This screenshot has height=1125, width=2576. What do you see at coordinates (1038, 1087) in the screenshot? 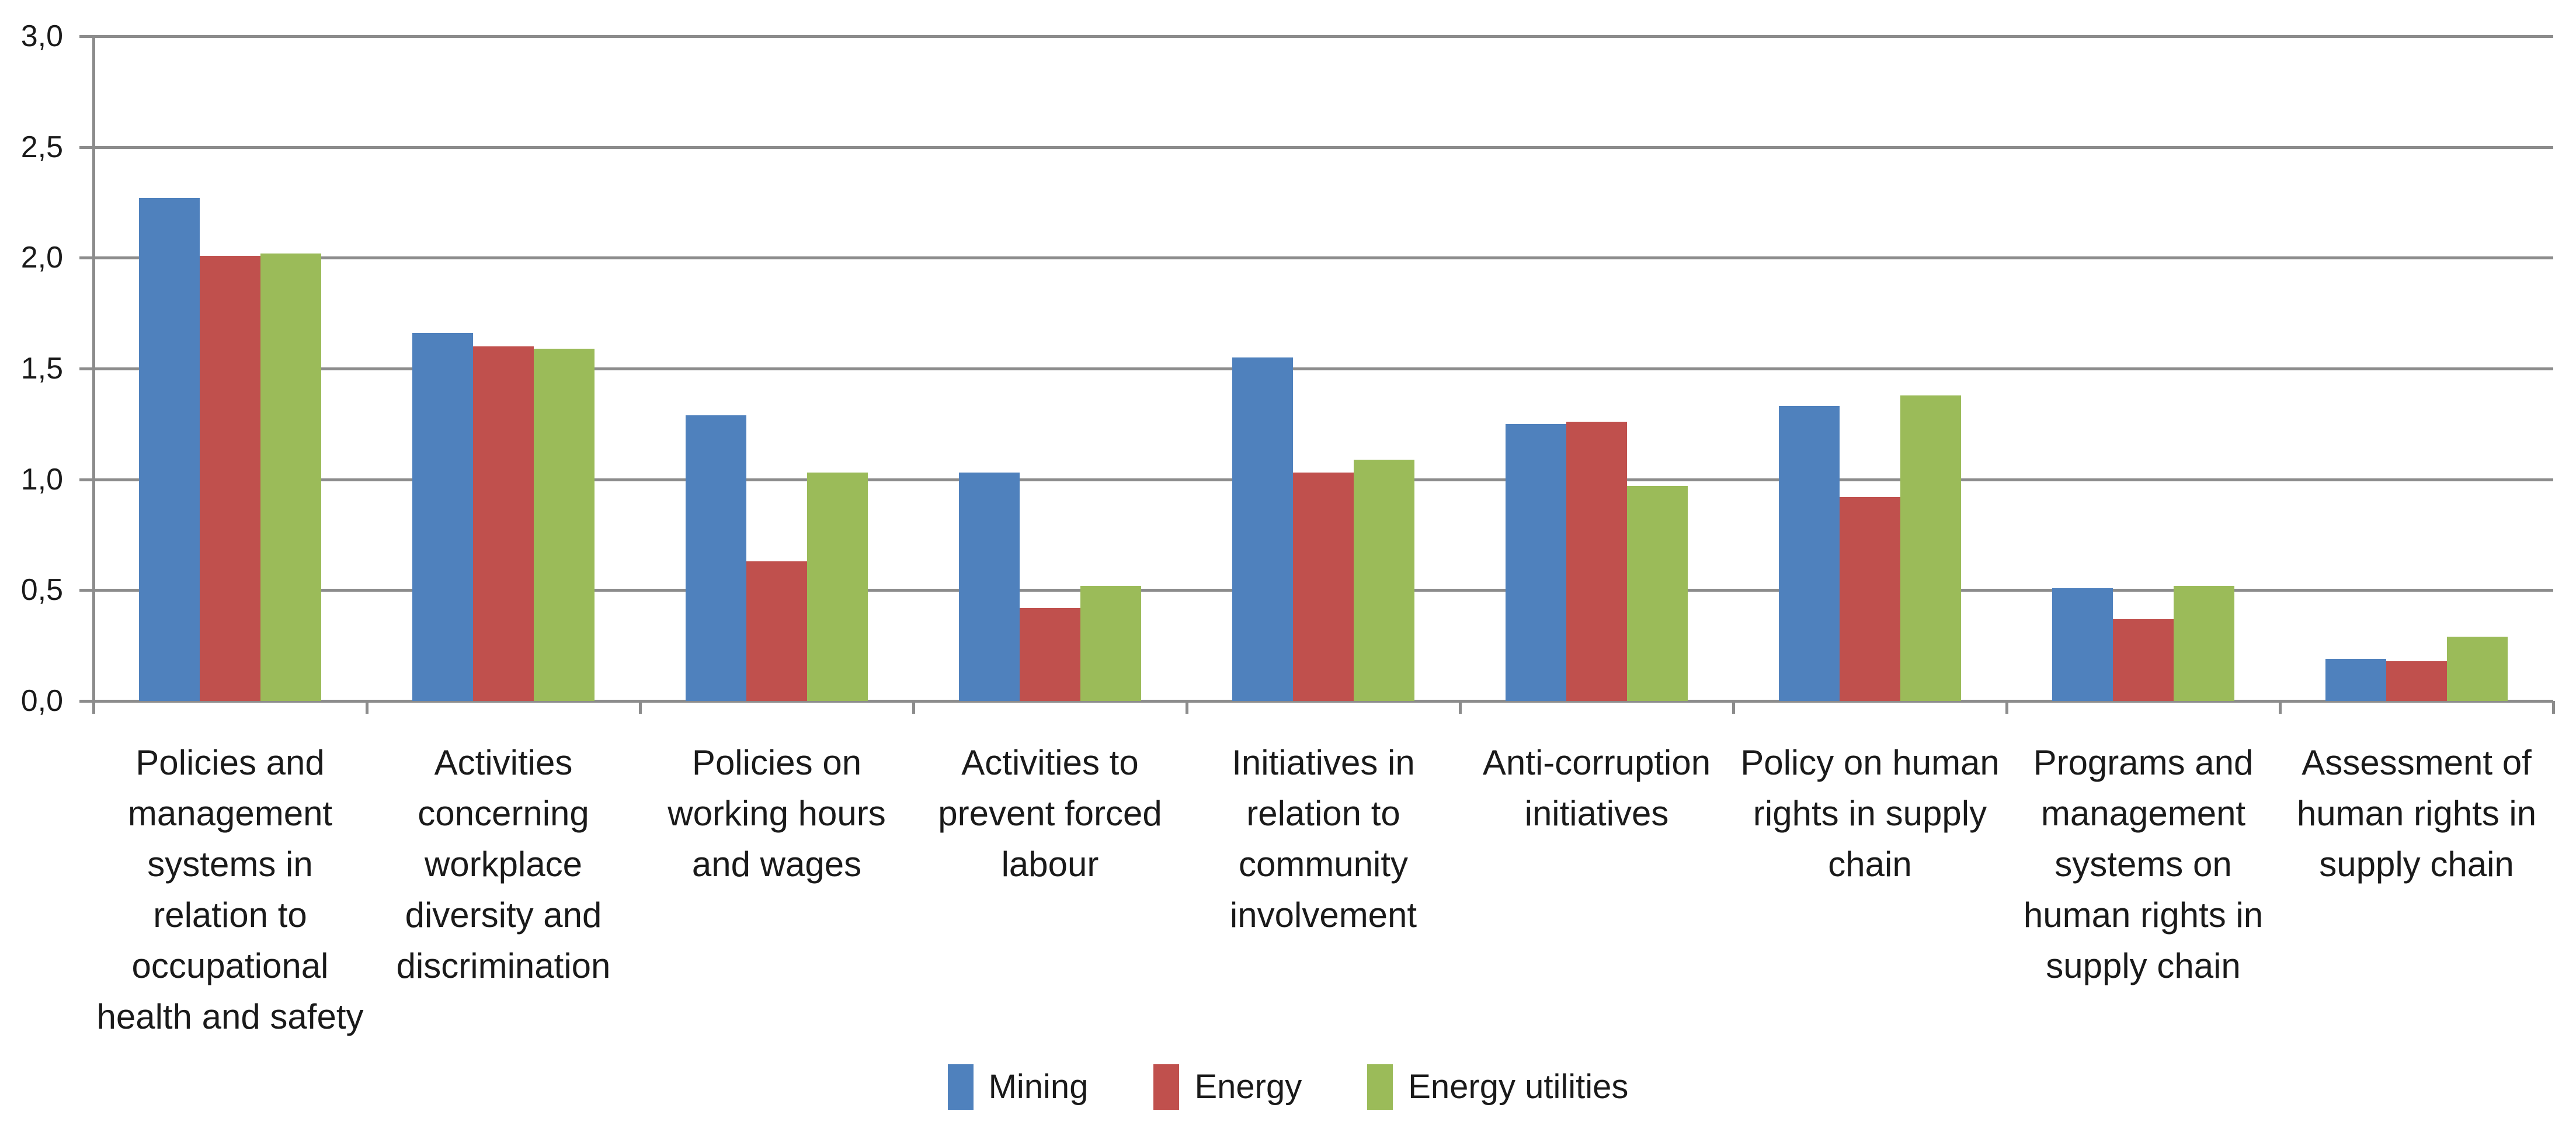
I see `legend-label: Mining` at bounding box center [1038, 1087].